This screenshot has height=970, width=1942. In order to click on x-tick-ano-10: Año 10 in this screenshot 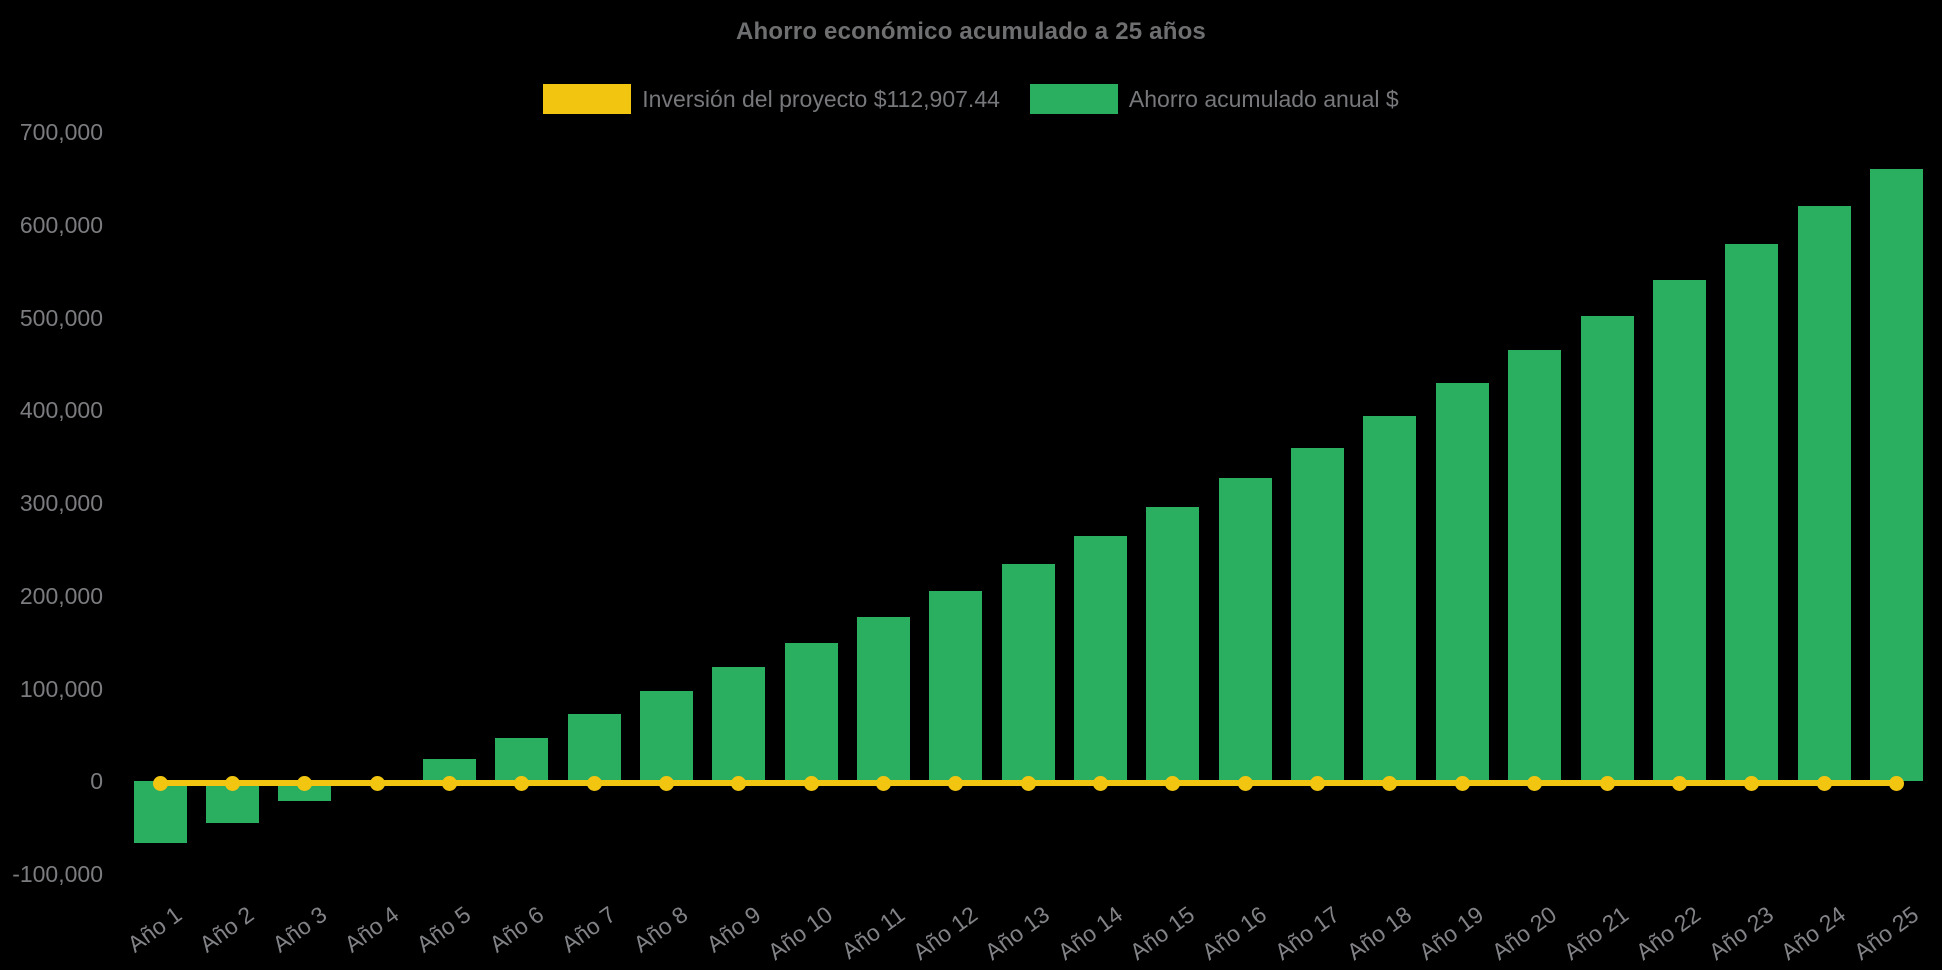, I will do `click(800, 933)`.